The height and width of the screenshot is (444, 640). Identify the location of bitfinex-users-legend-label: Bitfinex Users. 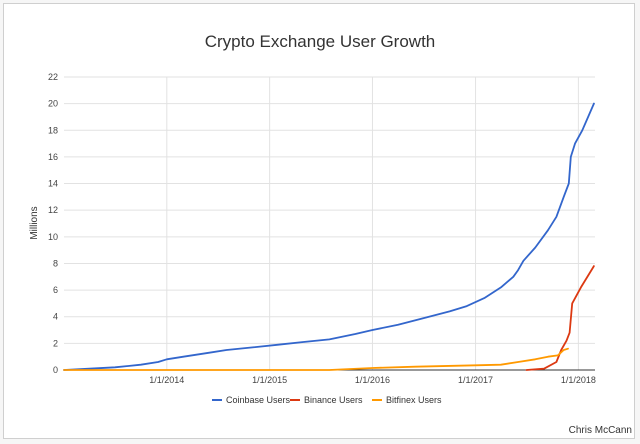
(414, 400).